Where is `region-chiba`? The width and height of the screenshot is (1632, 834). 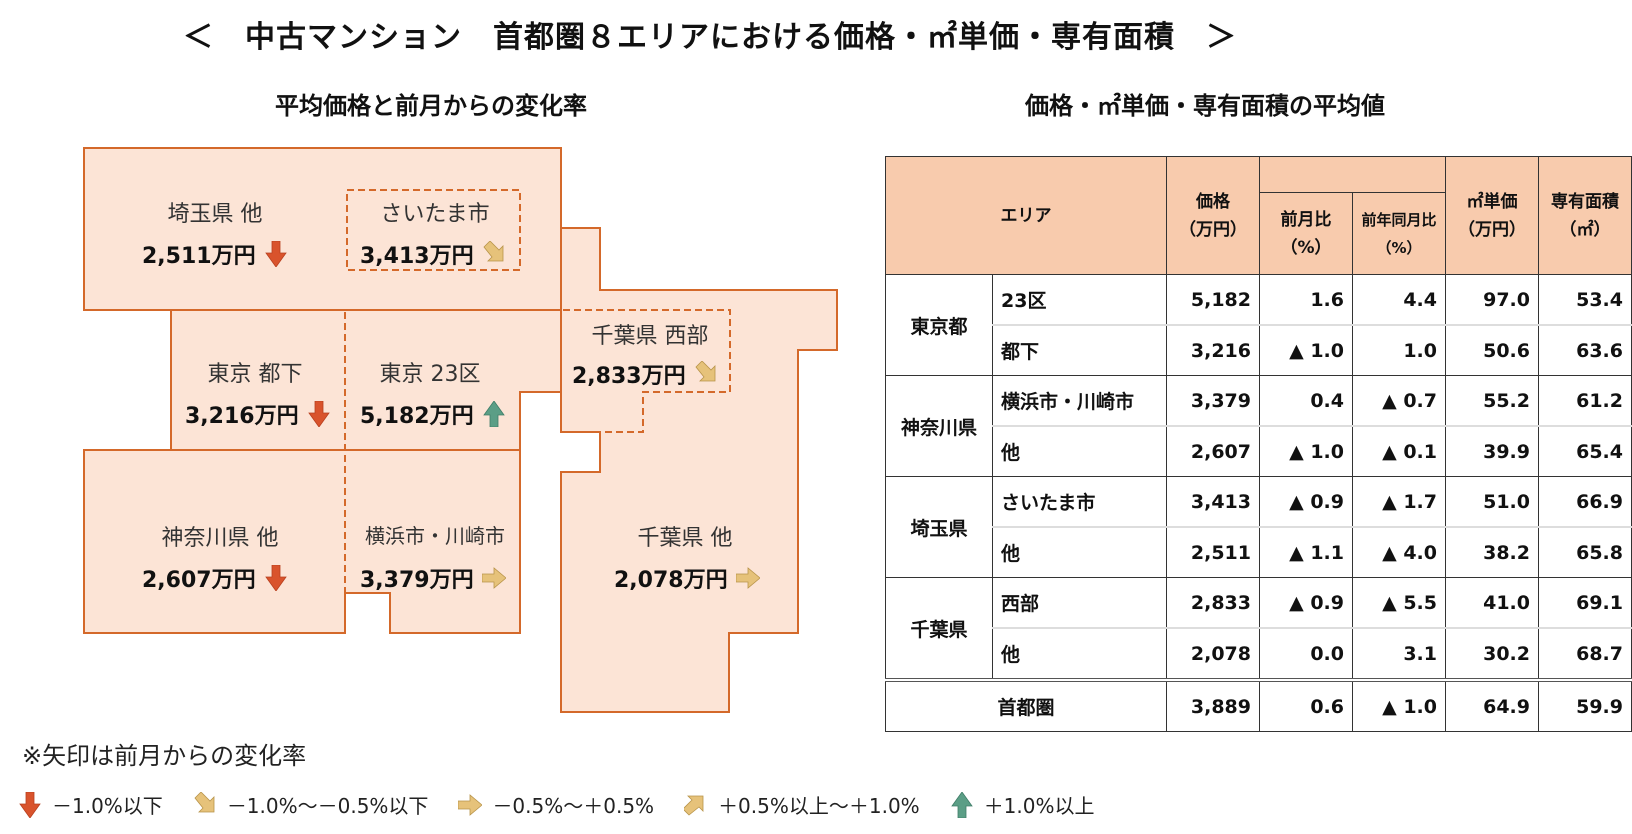 region-chiba is located at coordinates (699, 470).